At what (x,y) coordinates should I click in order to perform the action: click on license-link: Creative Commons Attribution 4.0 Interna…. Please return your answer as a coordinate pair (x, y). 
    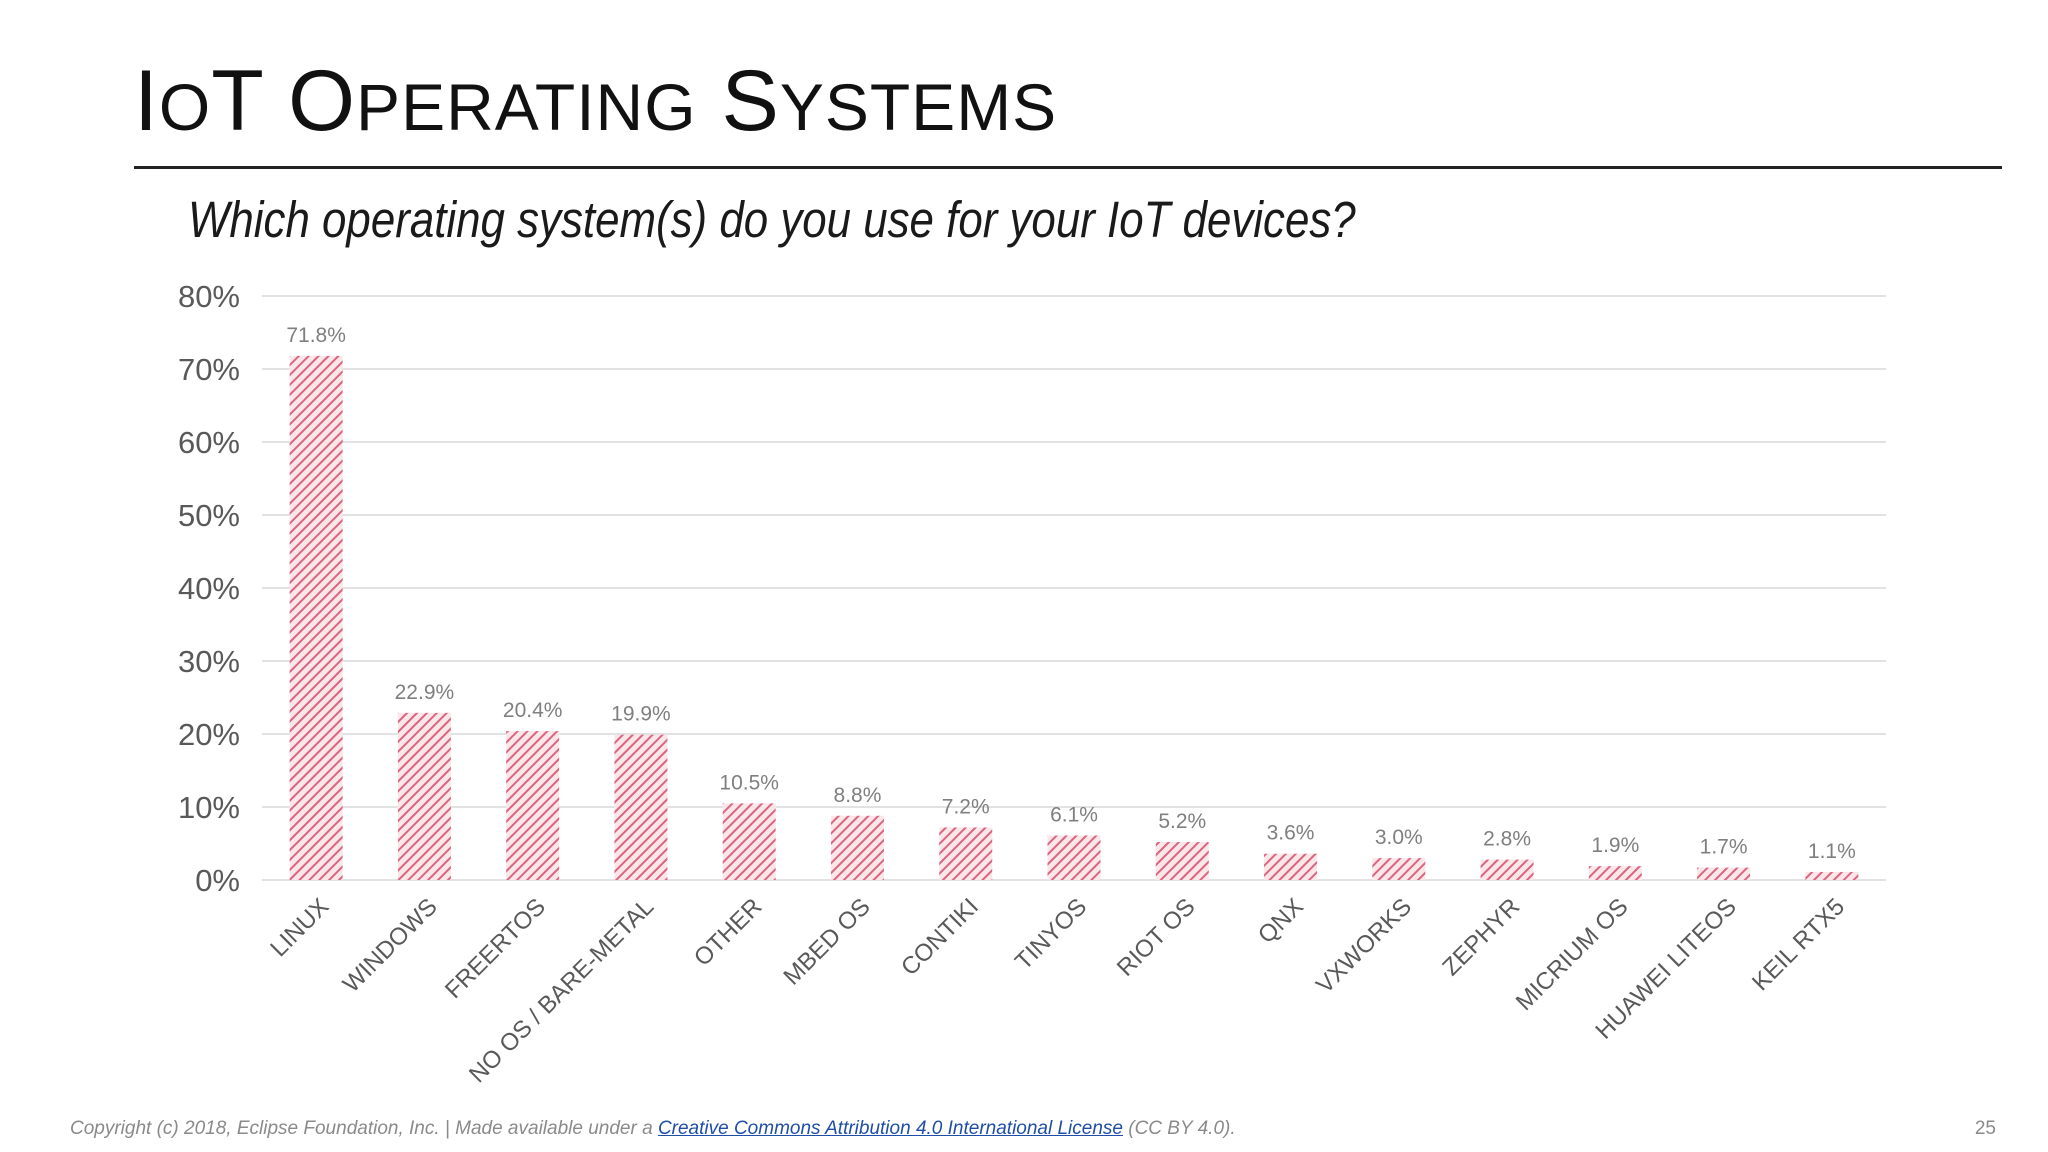
    Looking at the image, I should click on (890, 1128).